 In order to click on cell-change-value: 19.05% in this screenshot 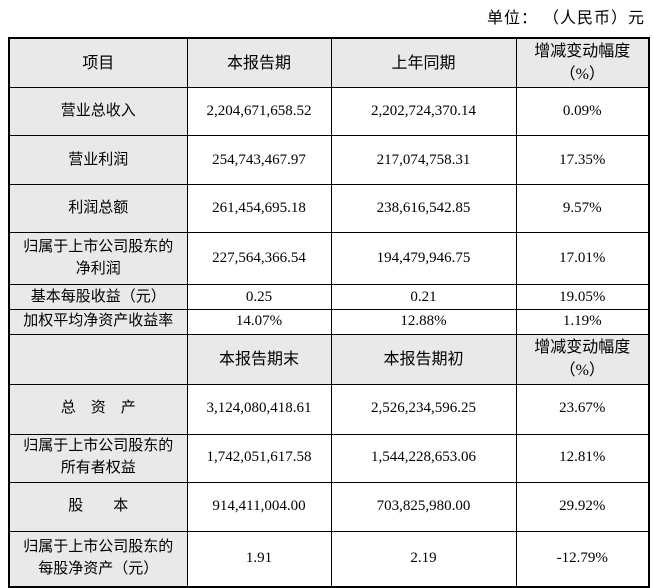, I will do `click(582, 297)`.